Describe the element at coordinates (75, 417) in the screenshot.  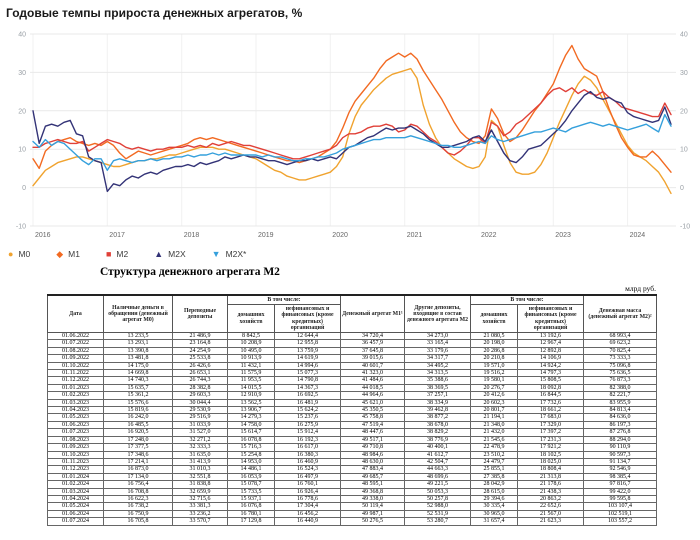
I see `date-cell: 01.05.2023` at that location.